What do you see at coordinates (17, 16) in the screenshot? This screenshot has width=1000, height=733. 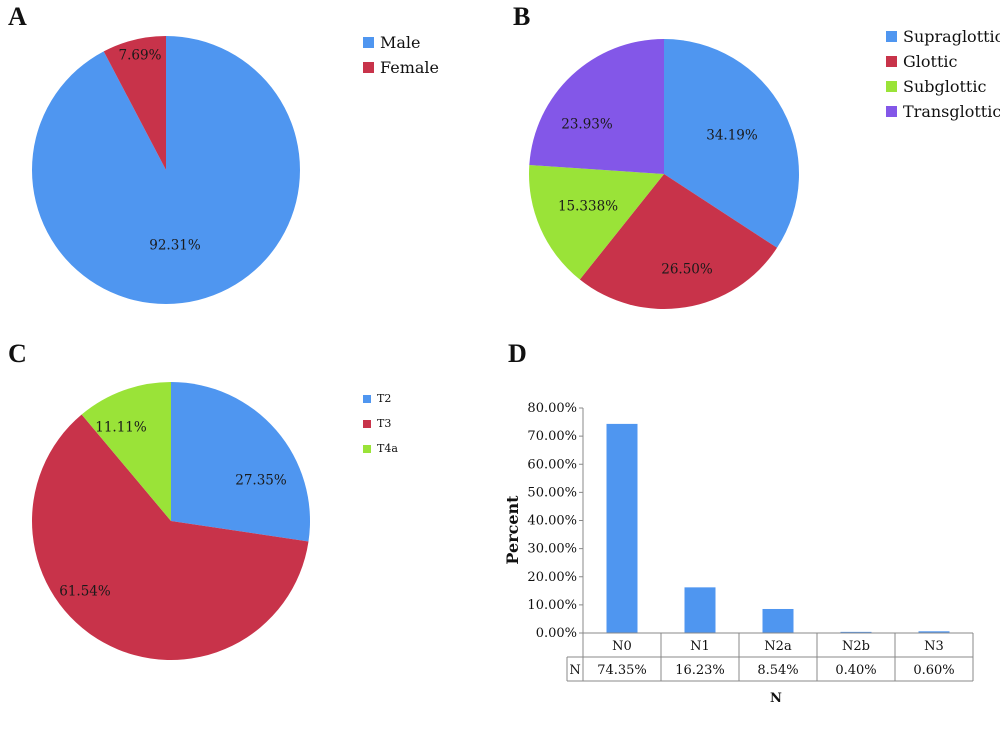 I see `panel-label-a: A` at bounding box center [17, 16].